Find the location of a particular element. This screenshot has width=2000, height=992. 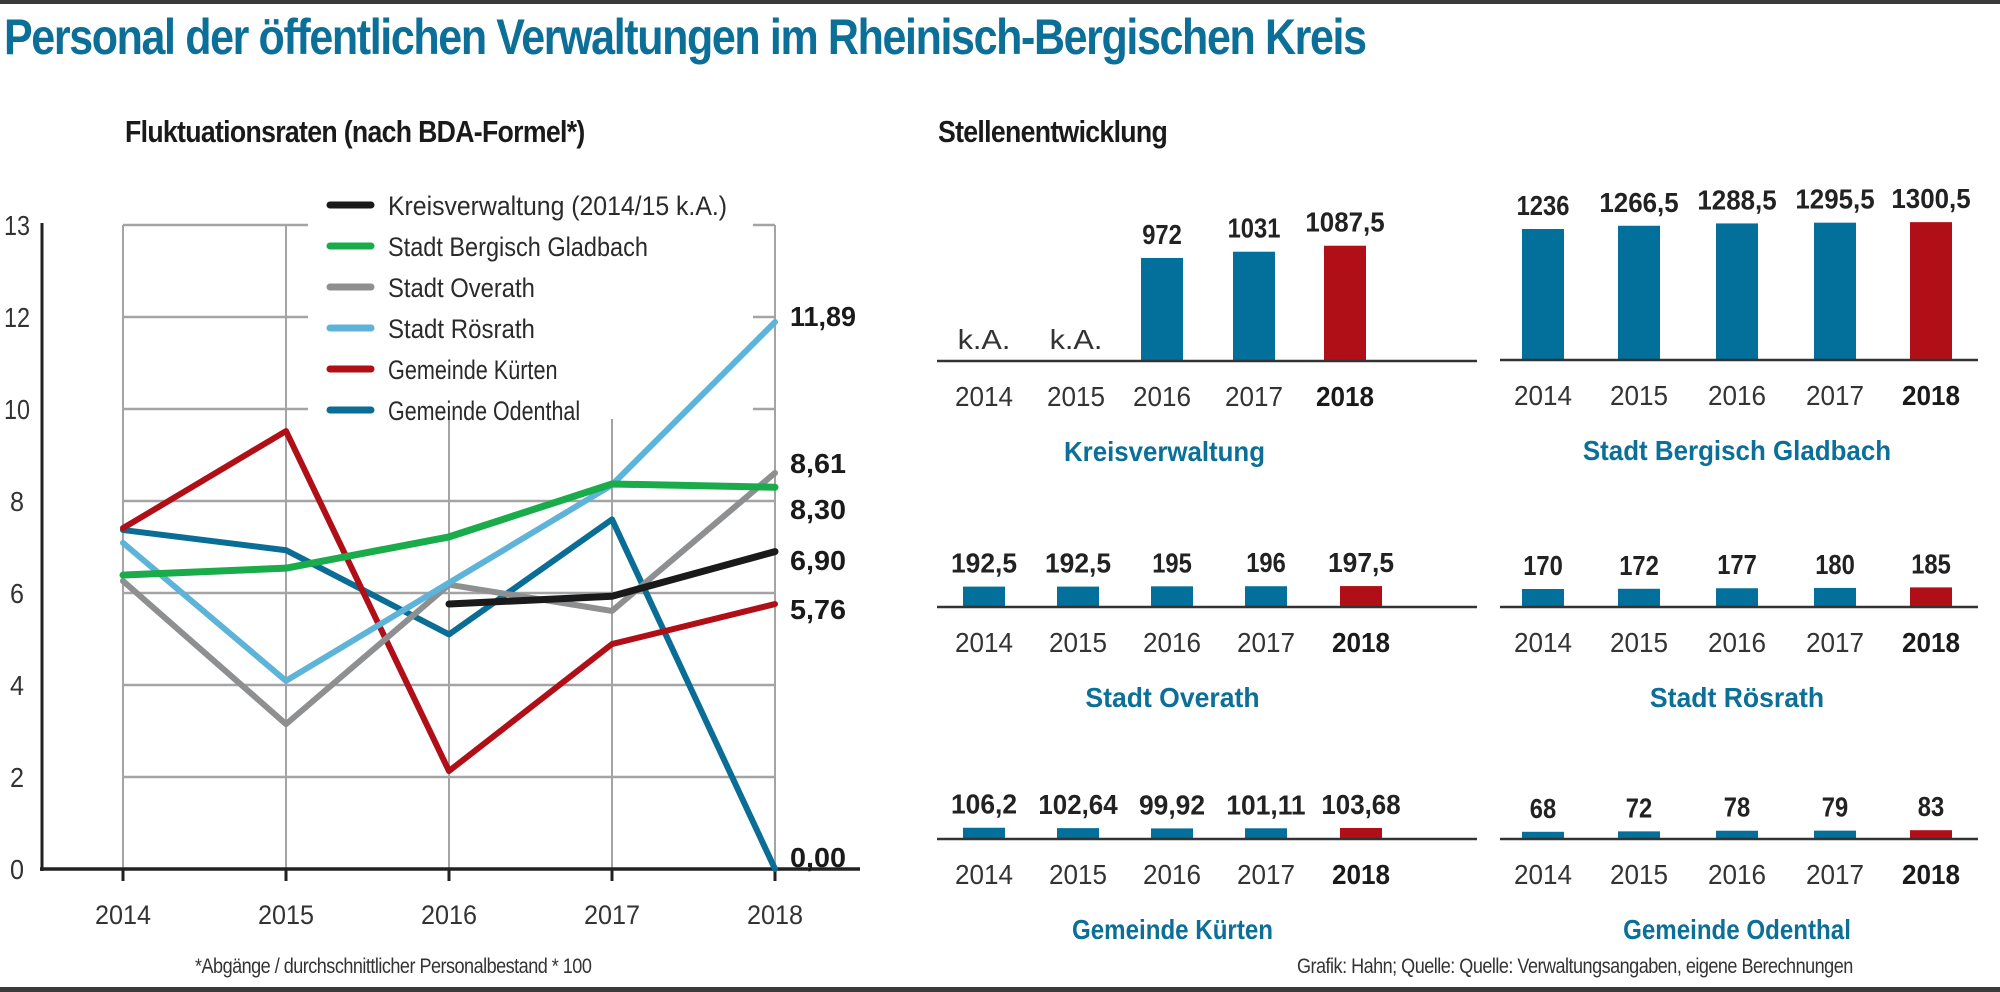

y-tick-label: 8 is located at coordinates (17, 501).